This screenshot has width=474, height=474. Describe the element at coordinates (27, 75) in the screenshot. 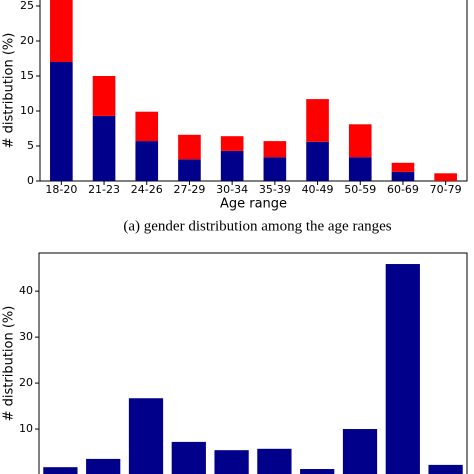

I see `y-tick-label: 15` at that location.